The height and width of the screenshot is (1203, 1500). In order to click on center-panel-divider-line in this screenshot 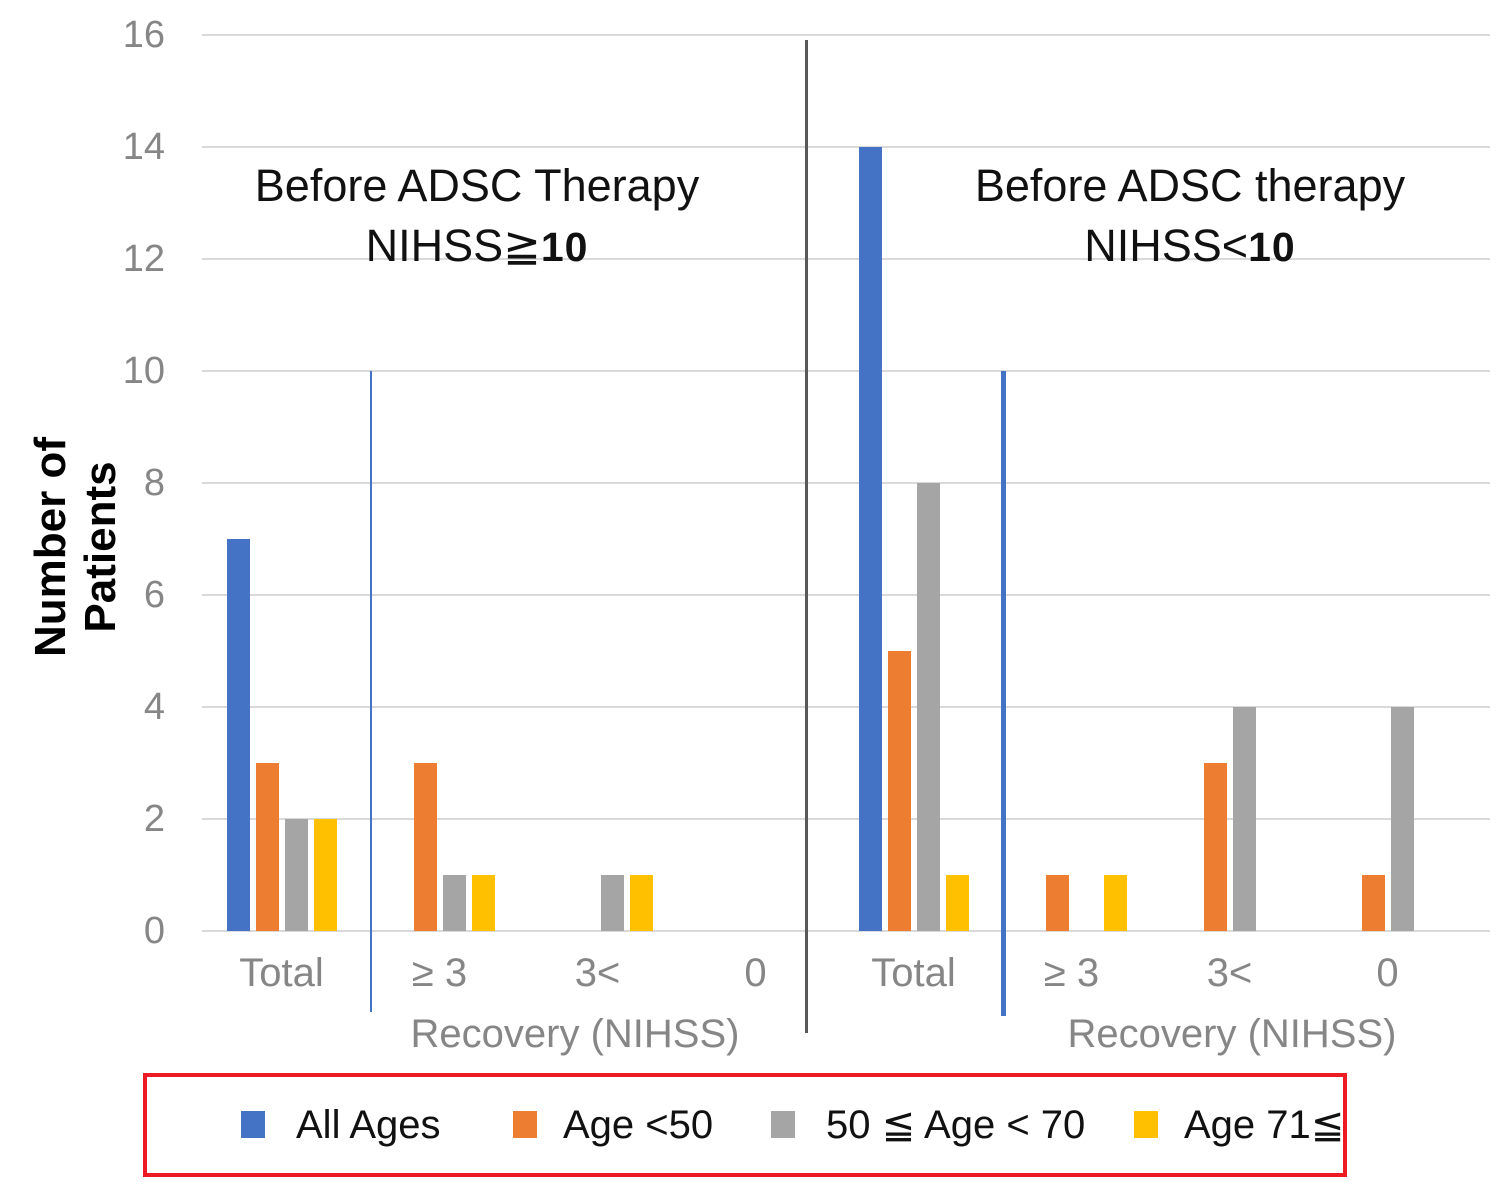, I will do `click(806, 536)`.